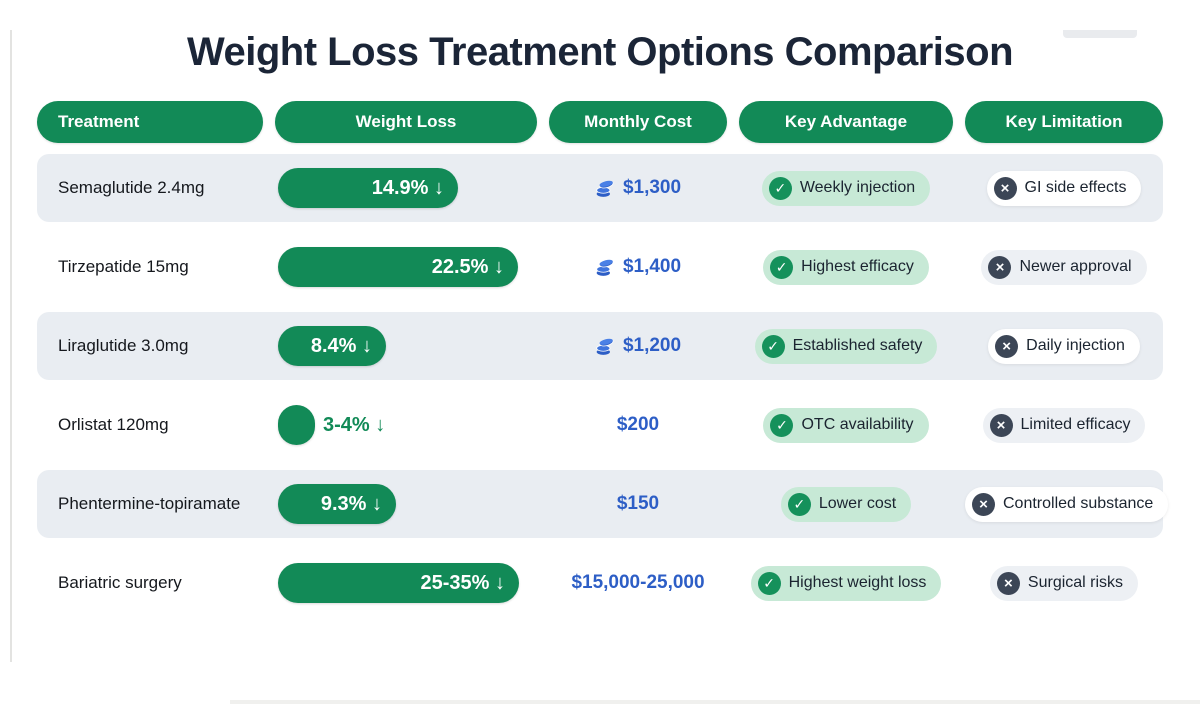 This screenshot has height=705, width=1200. What do you see at coordinates (398, 583) in the screenshot?
I see `weight-loss-bar: 25-35% ↓` at bounding box center [398, 583].